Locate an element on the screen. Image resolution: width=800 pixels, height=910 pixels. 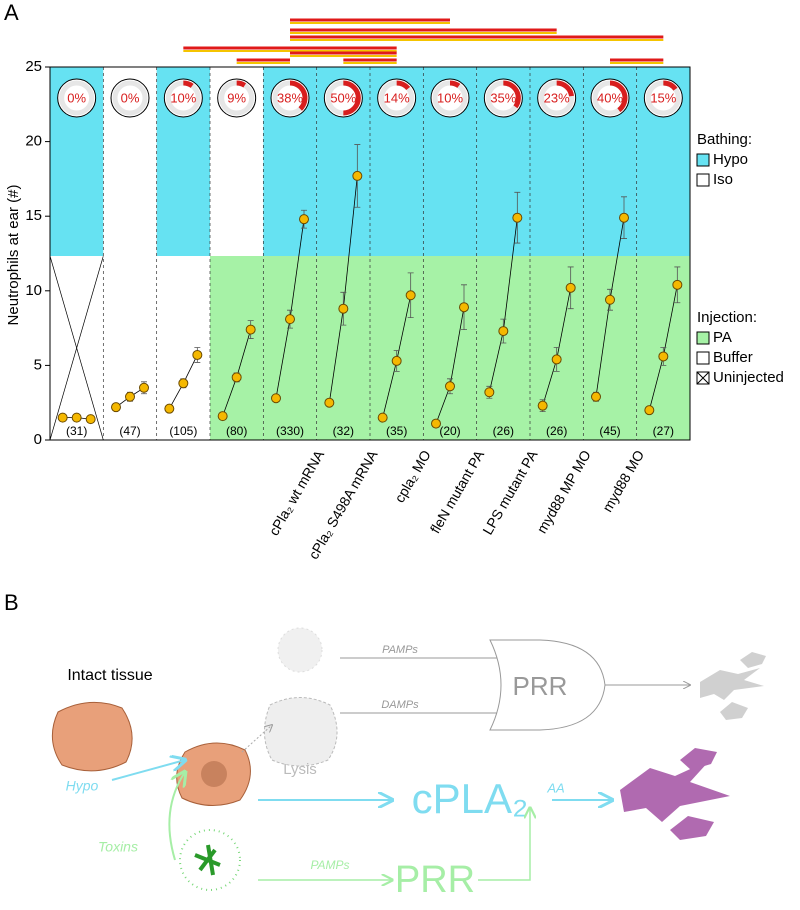
y-tick-label: 0 is located at coordinates (38, 439).